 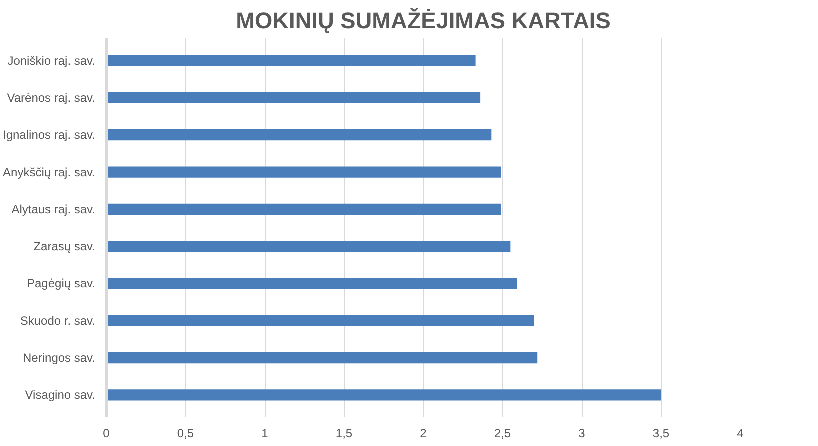 What do you see at coordinates (740, 433) in the screenshot?
I see `x-tick-label: 4` at bounding box center [740, 433].